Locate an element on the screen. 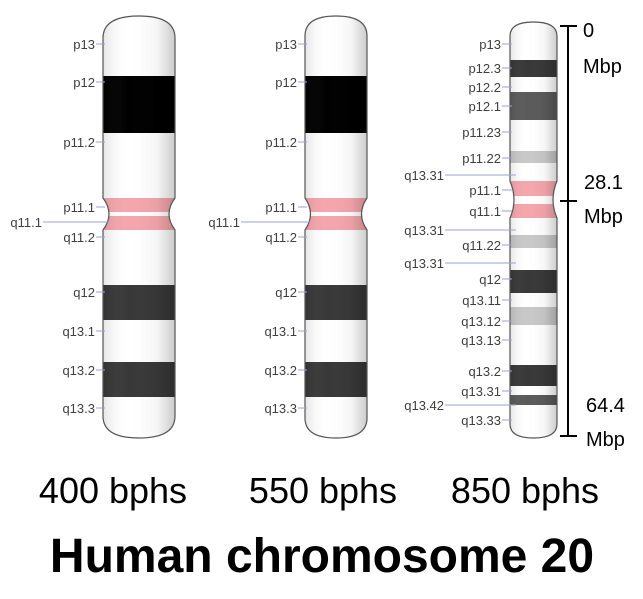  band-label: q13.42 is located at coordinates (424, 405).